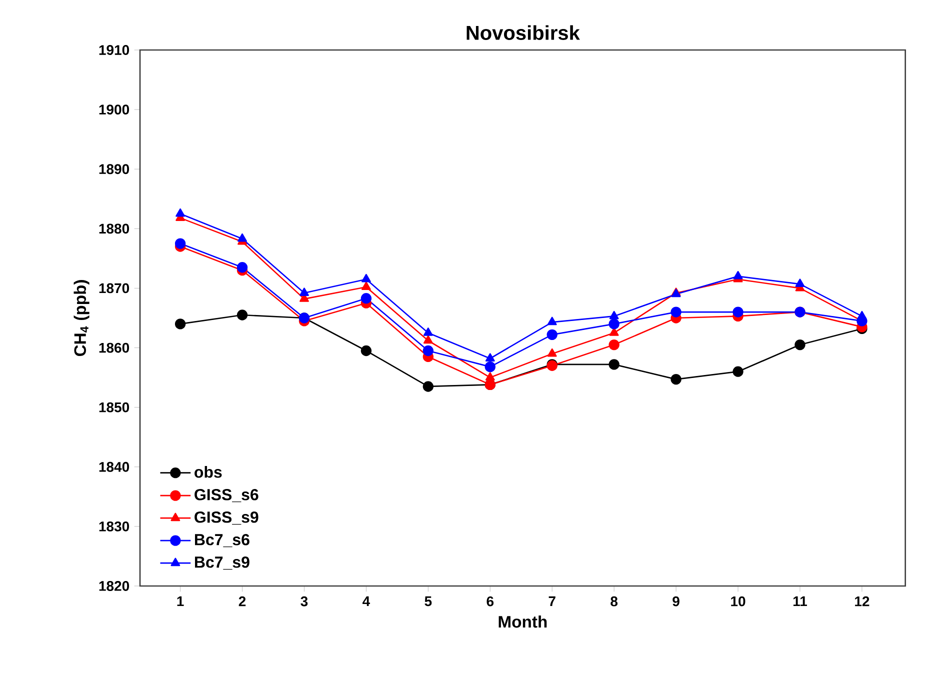  What do you see at coordinates (552, 601) in the screenshot?
I see `x-tick-label: 7` at bounding box center [552, 601].